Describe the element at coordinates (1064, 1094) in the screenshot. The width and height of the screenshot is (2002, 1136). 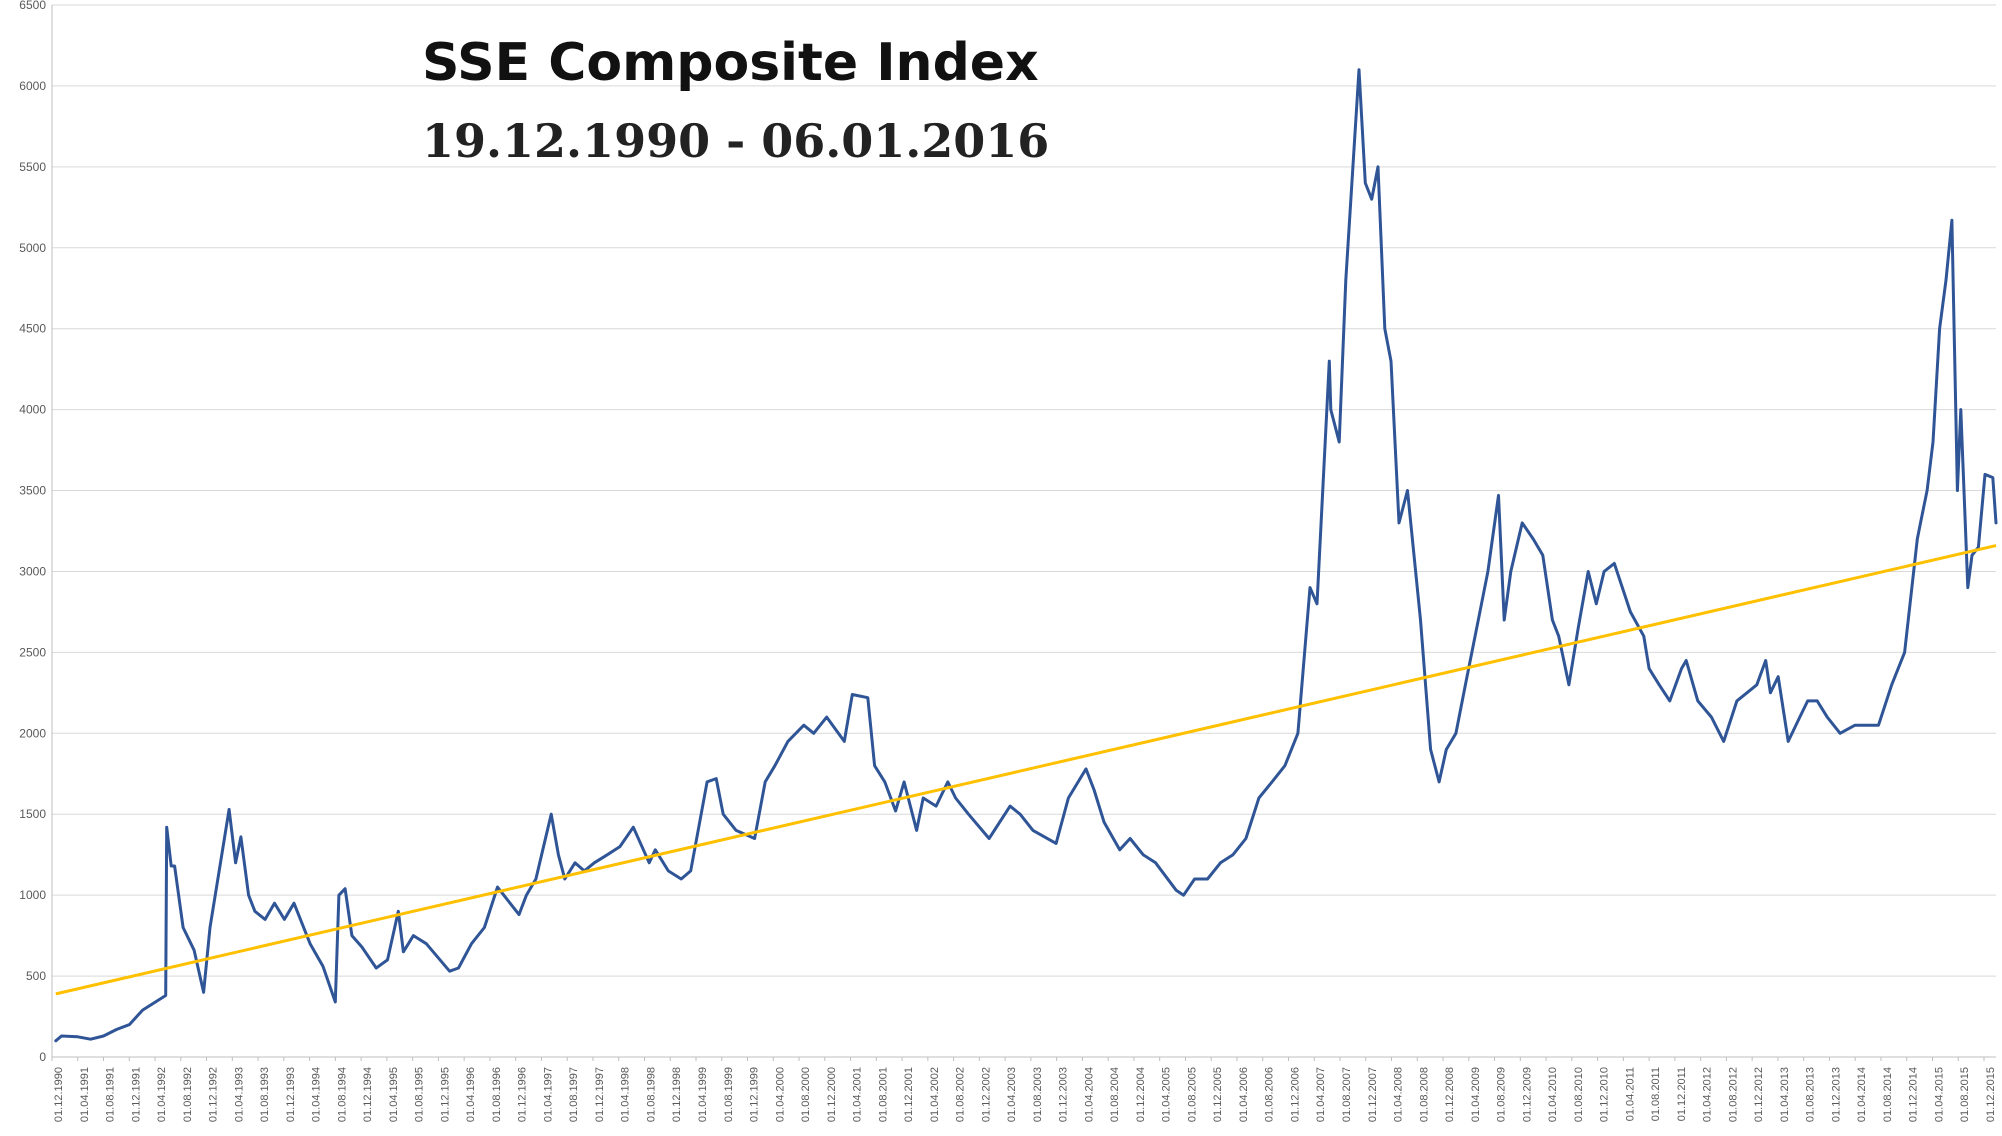
I see `x-tick-label: 01.12.2003` at that location.